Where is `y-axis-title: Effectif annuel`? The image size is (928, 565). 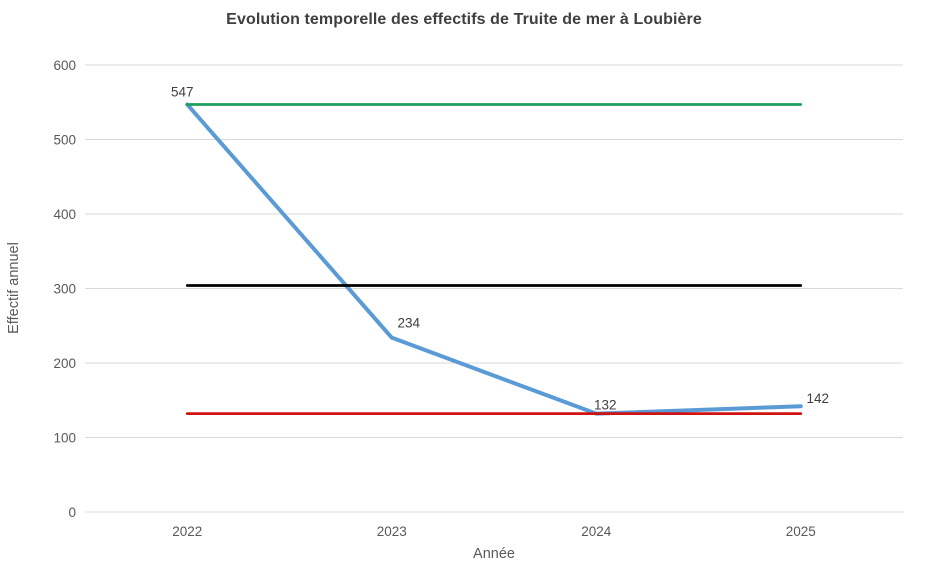
y-axis-title: Effectif annuel is located at coordinates (14, 288).